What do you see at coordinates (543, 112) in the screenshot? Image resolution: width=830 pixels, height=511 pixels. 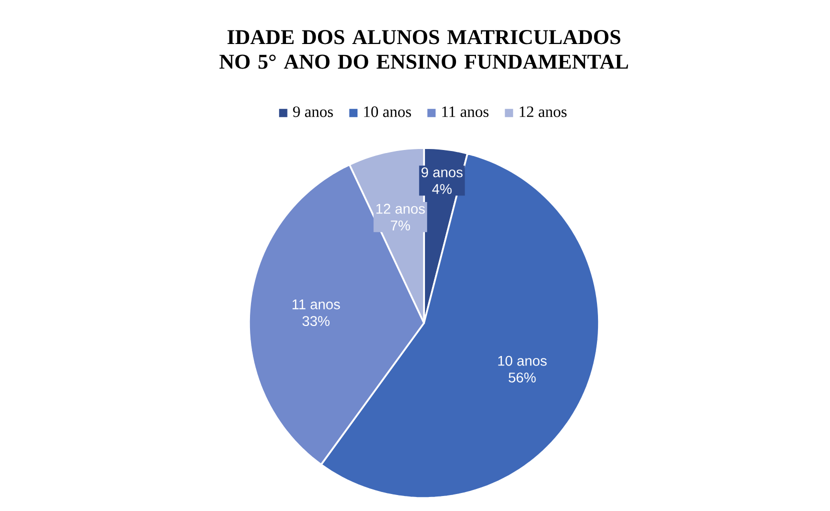 I see `legend-label: 12 anos` at bounding box center [543, 112].